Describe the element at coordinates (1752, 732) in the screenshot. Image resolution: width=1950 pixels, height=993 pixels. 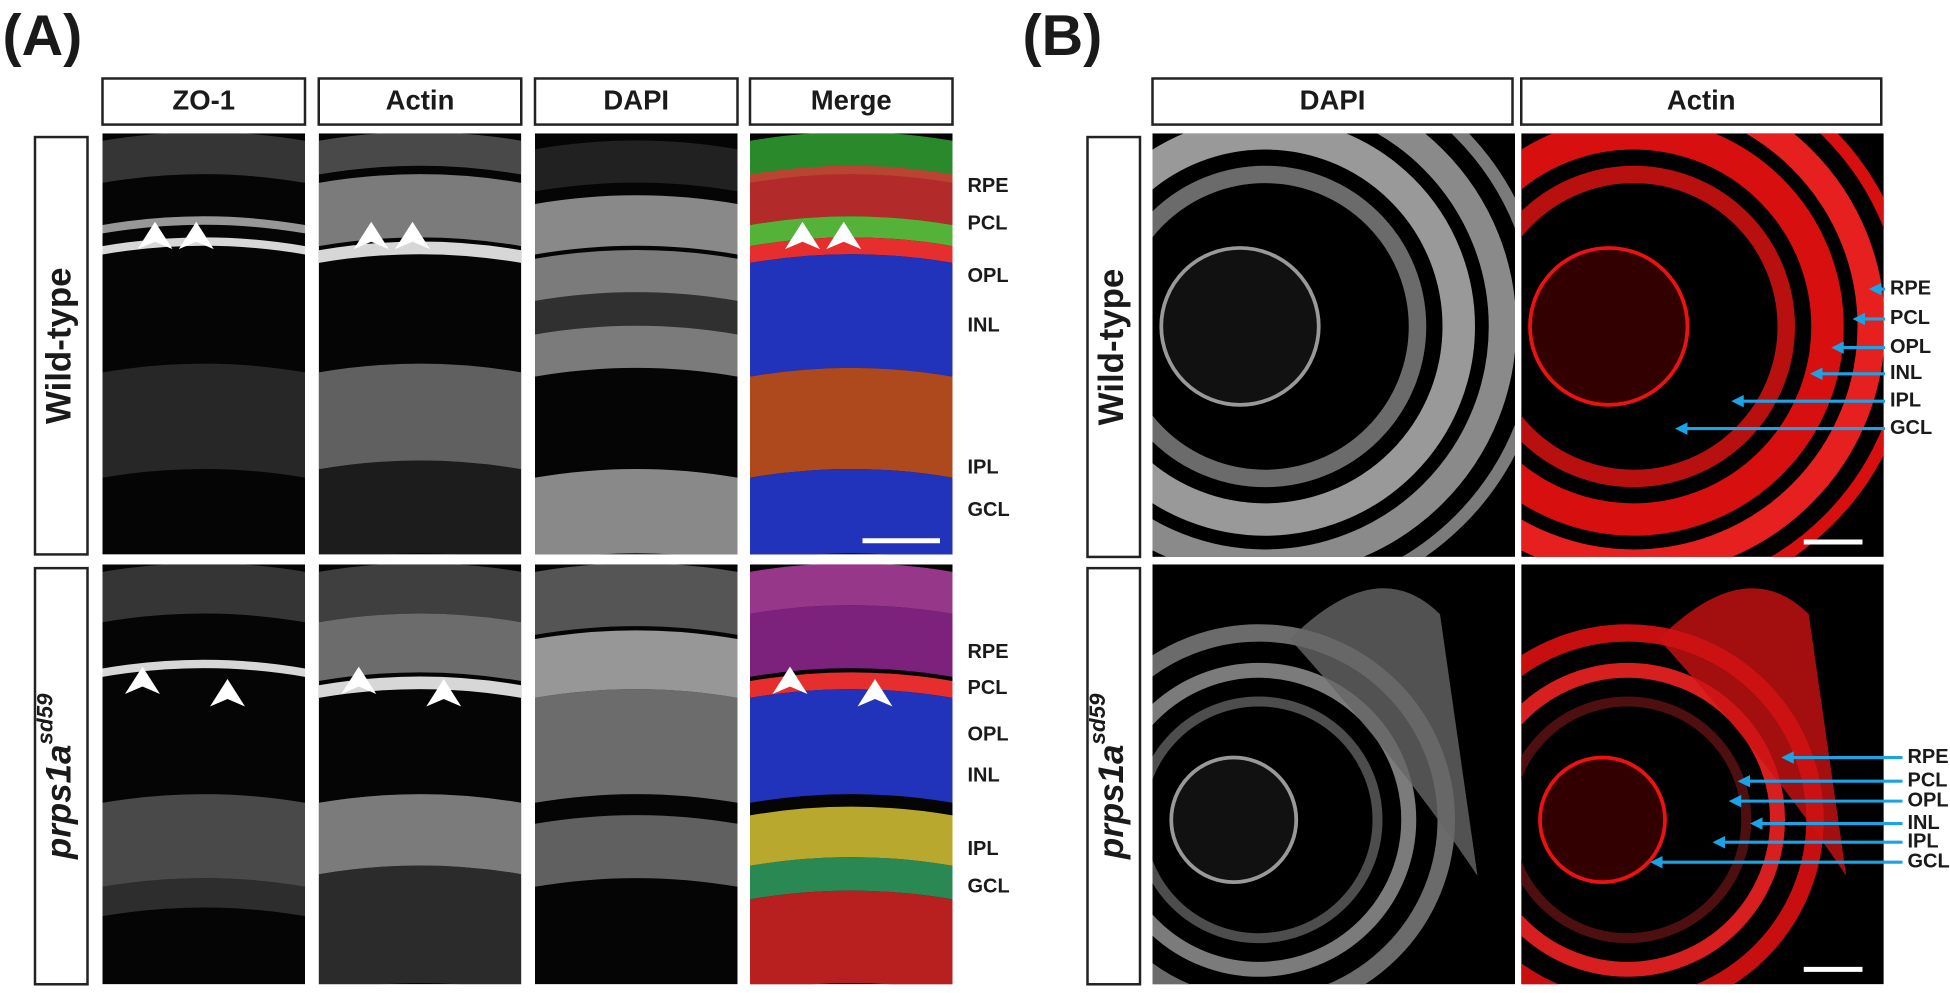
I see `tissue-mass` at that location.